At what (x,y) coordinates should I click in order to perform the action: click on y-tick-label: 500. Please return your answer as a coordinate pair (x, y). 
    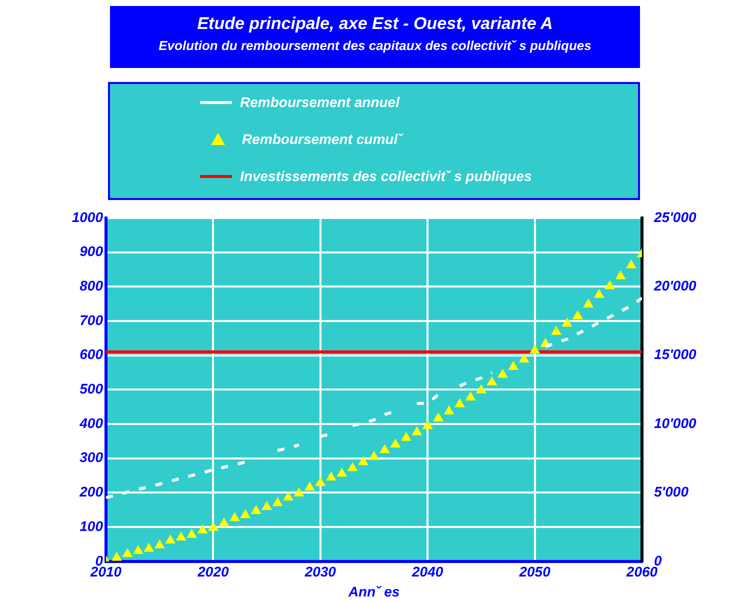
    Looking at the image, I should click on (92, 388).